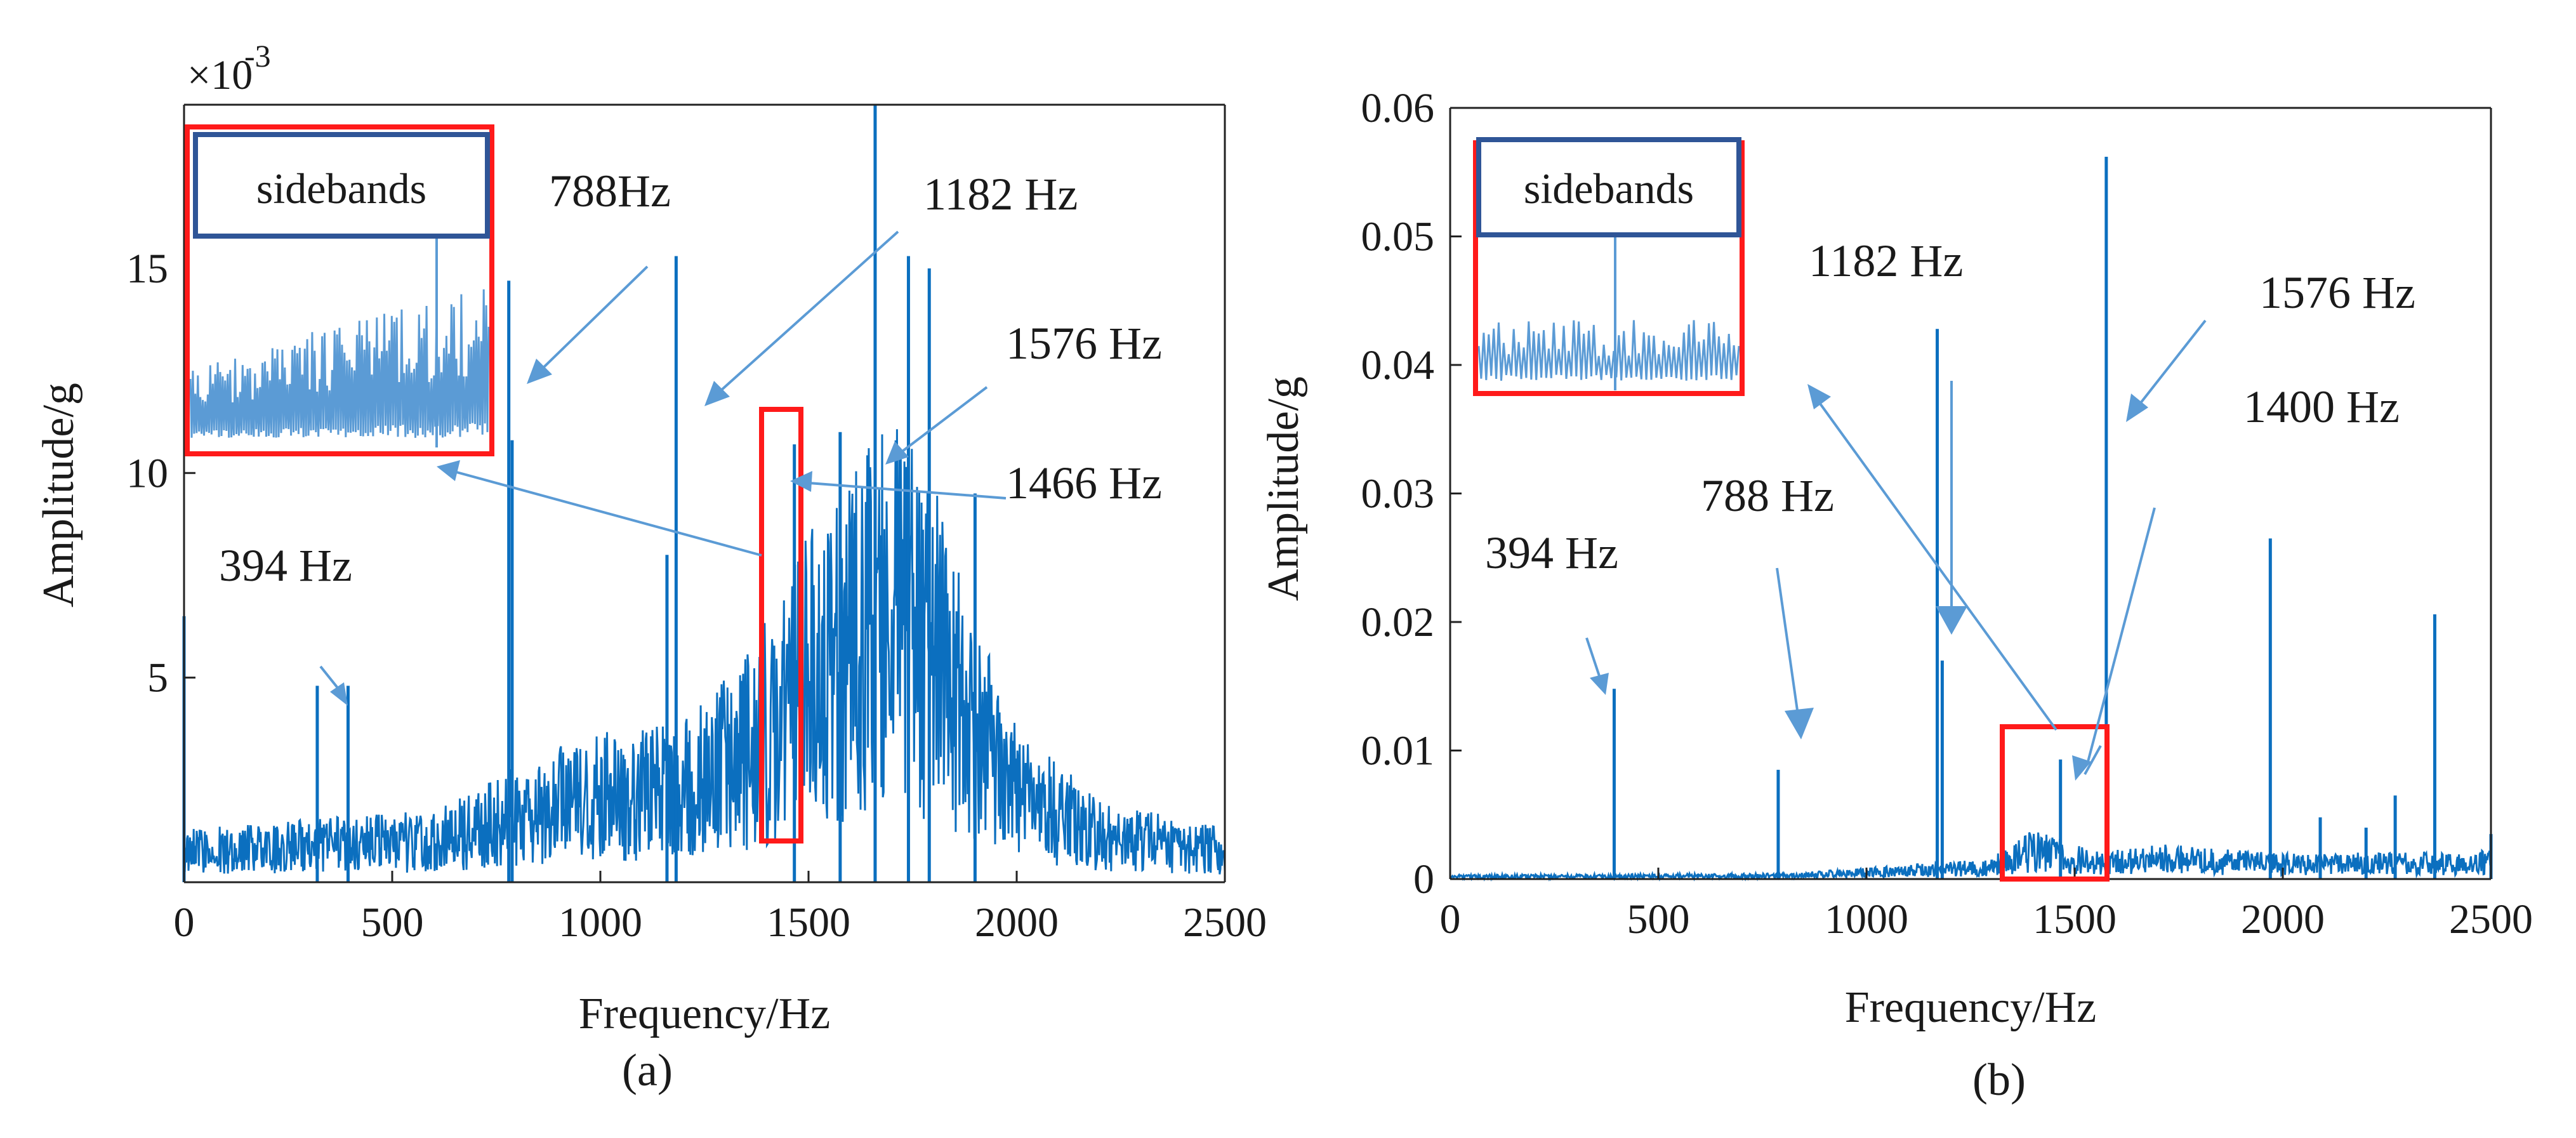 The image size is (2576, 1138). What do you see at coordinates (1398, 751) in the screenshot?
I see `y-tick-label-b-1: 0.01` at bounding box center [1398, 751].